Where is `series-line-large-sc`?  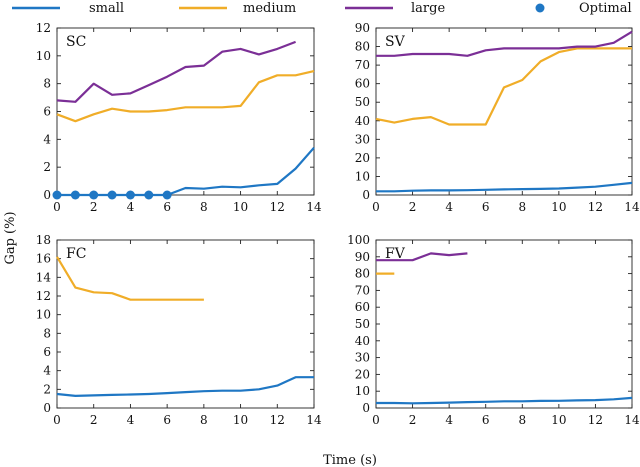
series-line-large-sc is located at coordinates (176, 71).